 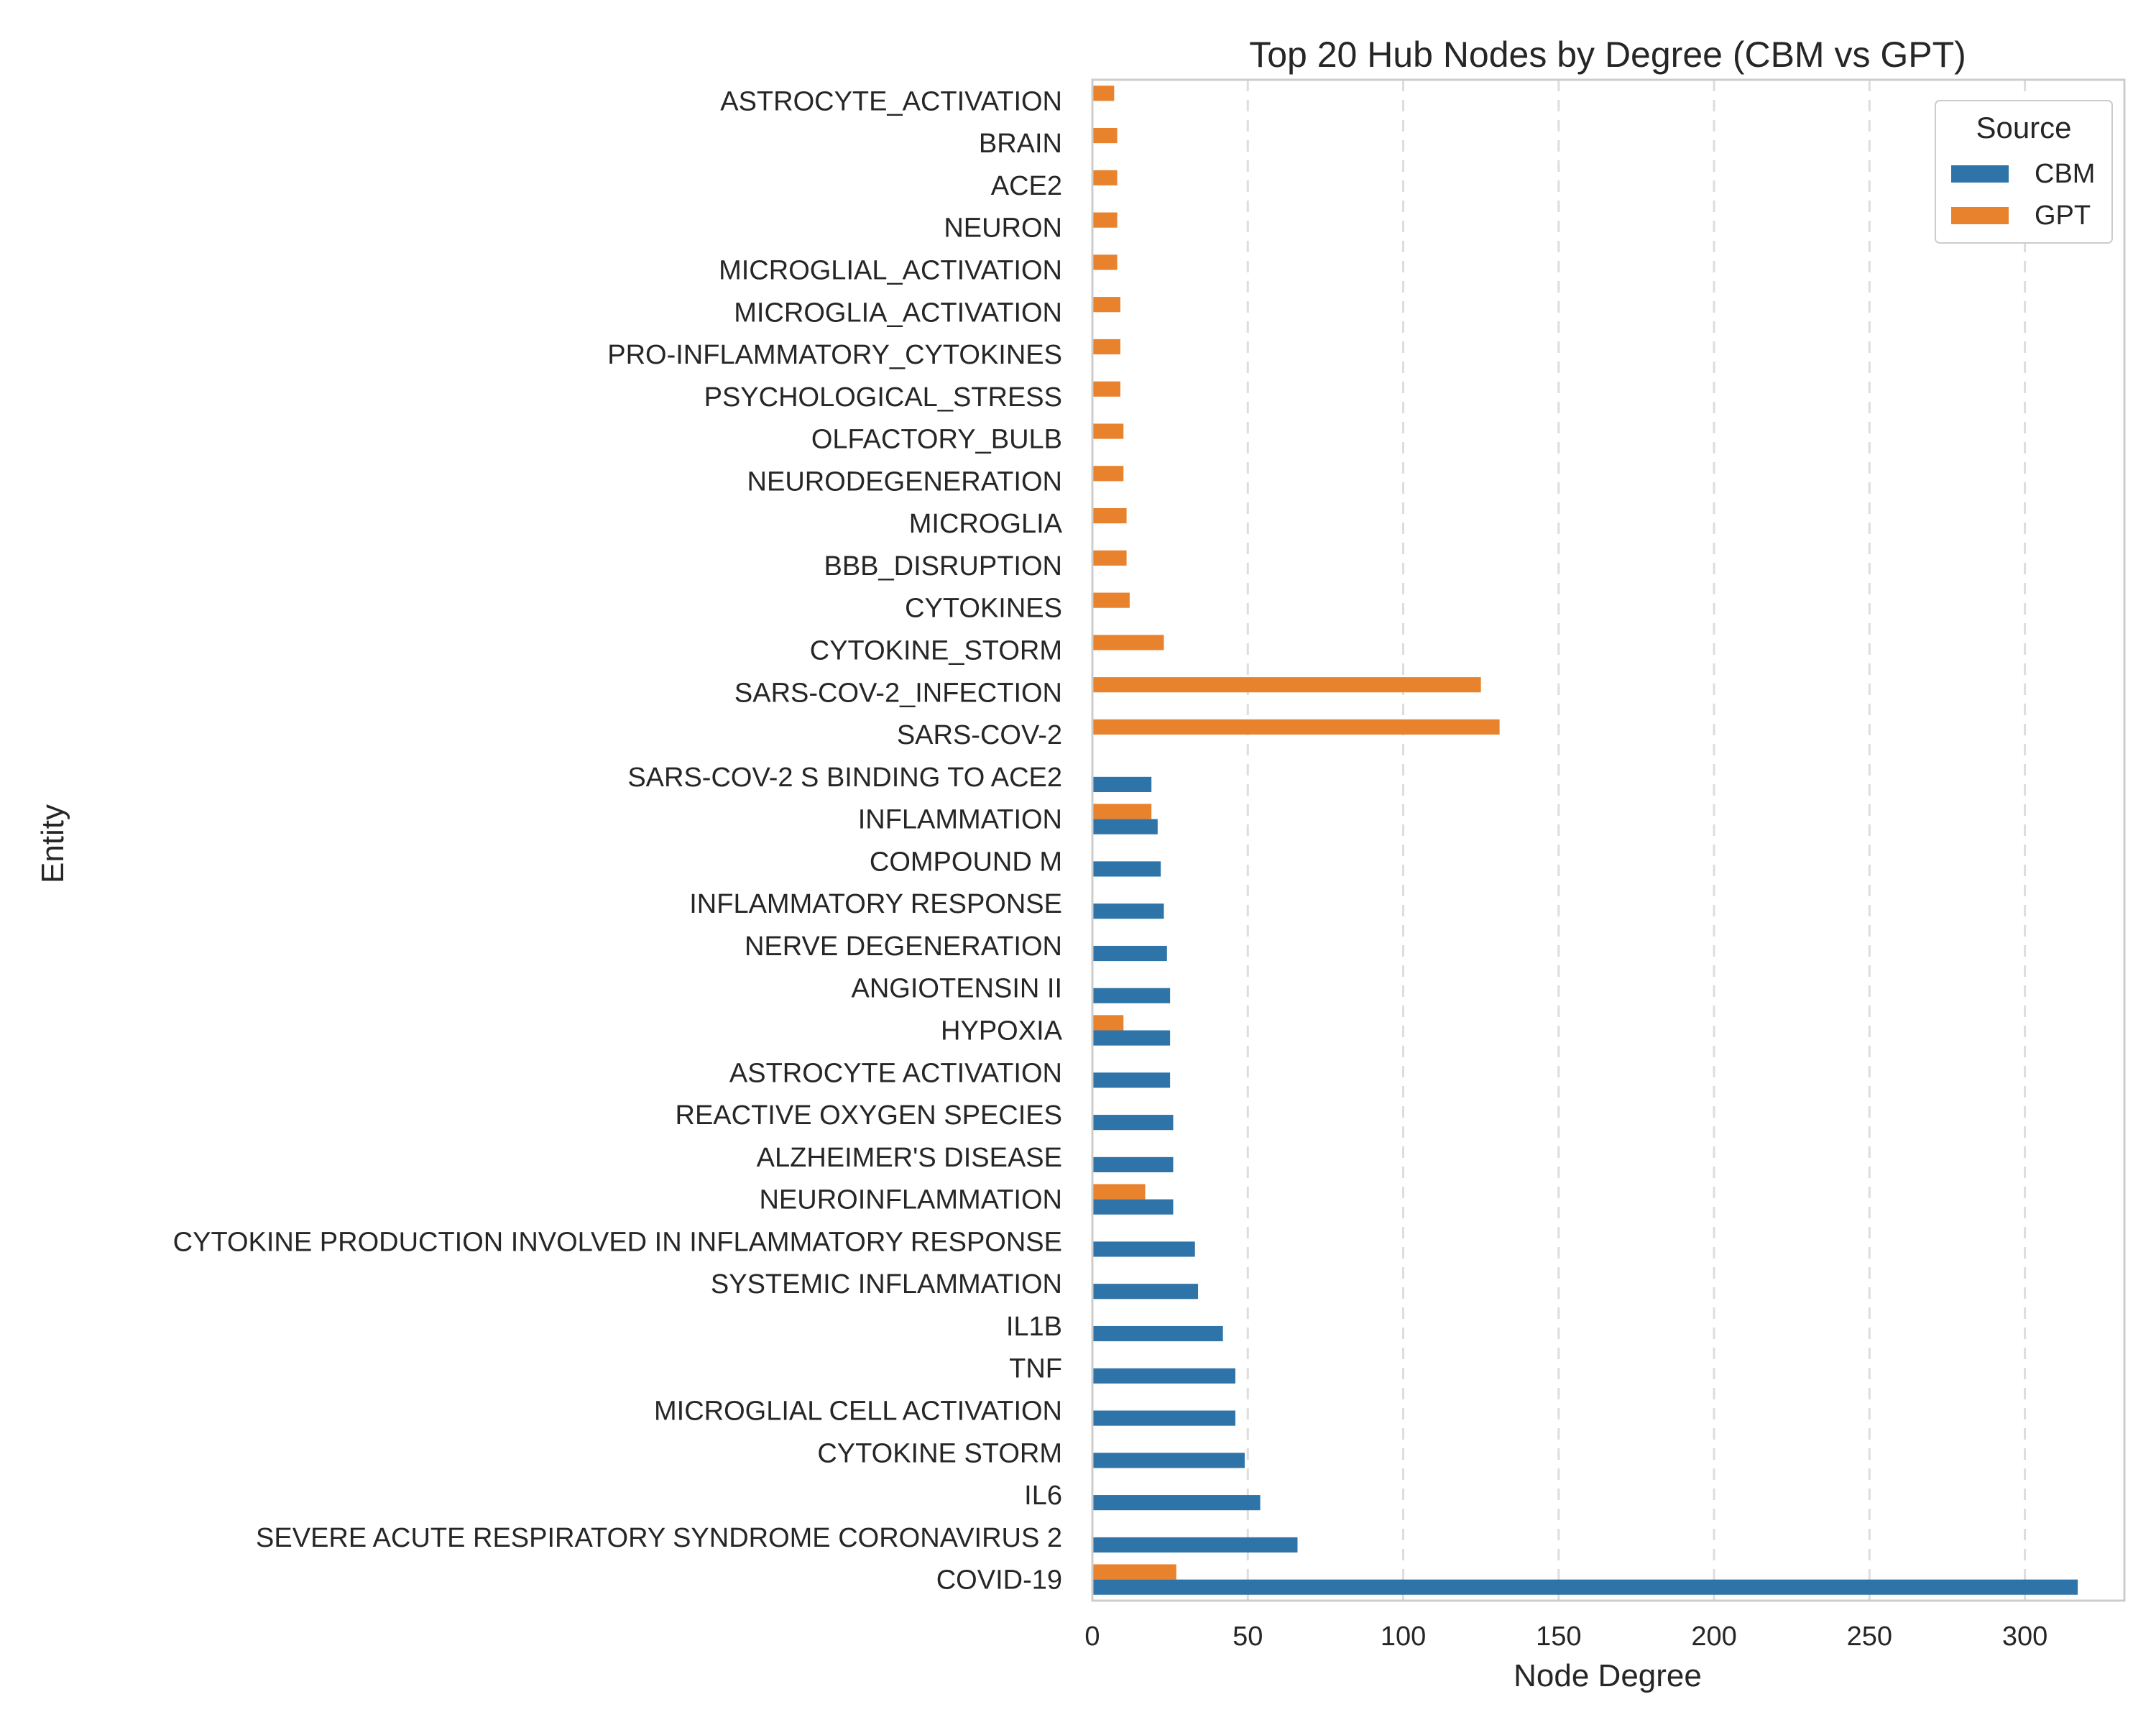 What do you see at coordinates (1035, 1369) in the screenshot?
I see `y-tick-label: TNF` at bounding box center [1035, 1369].